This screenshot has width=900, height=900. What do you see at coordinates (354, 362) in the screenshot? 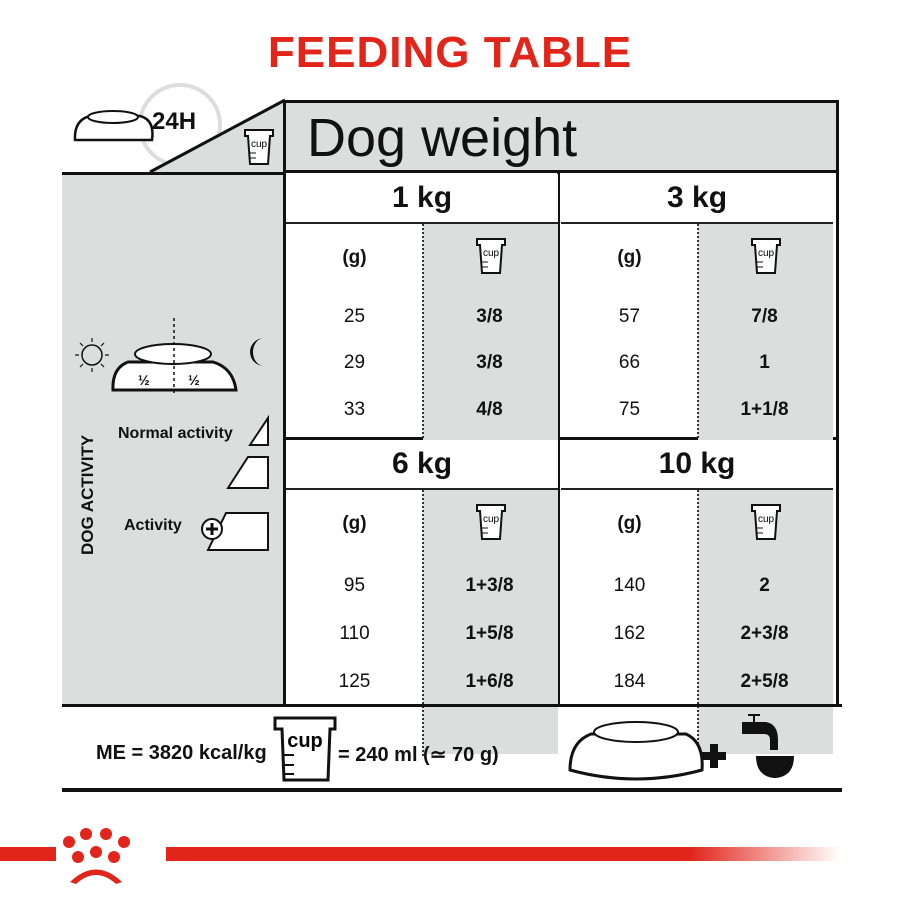
I see `grams-value: 29` at bounding box center [354, 362].